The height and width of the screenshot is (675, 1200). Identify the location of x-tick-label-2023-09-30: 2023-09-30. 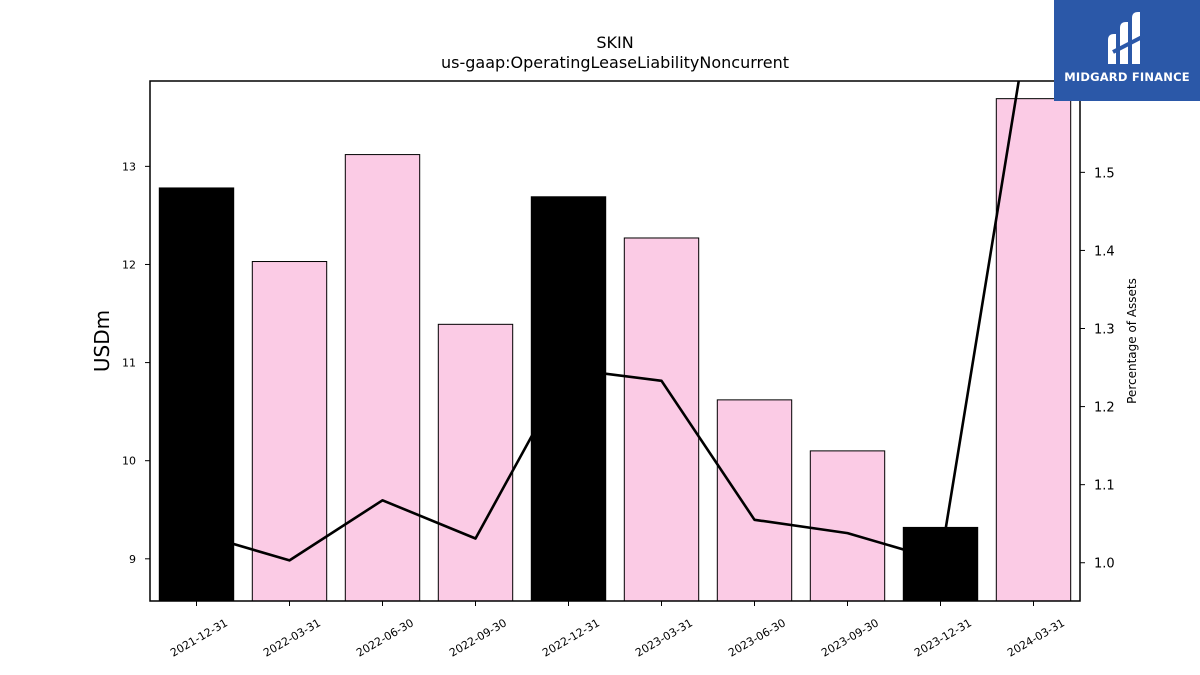
(850, 637).